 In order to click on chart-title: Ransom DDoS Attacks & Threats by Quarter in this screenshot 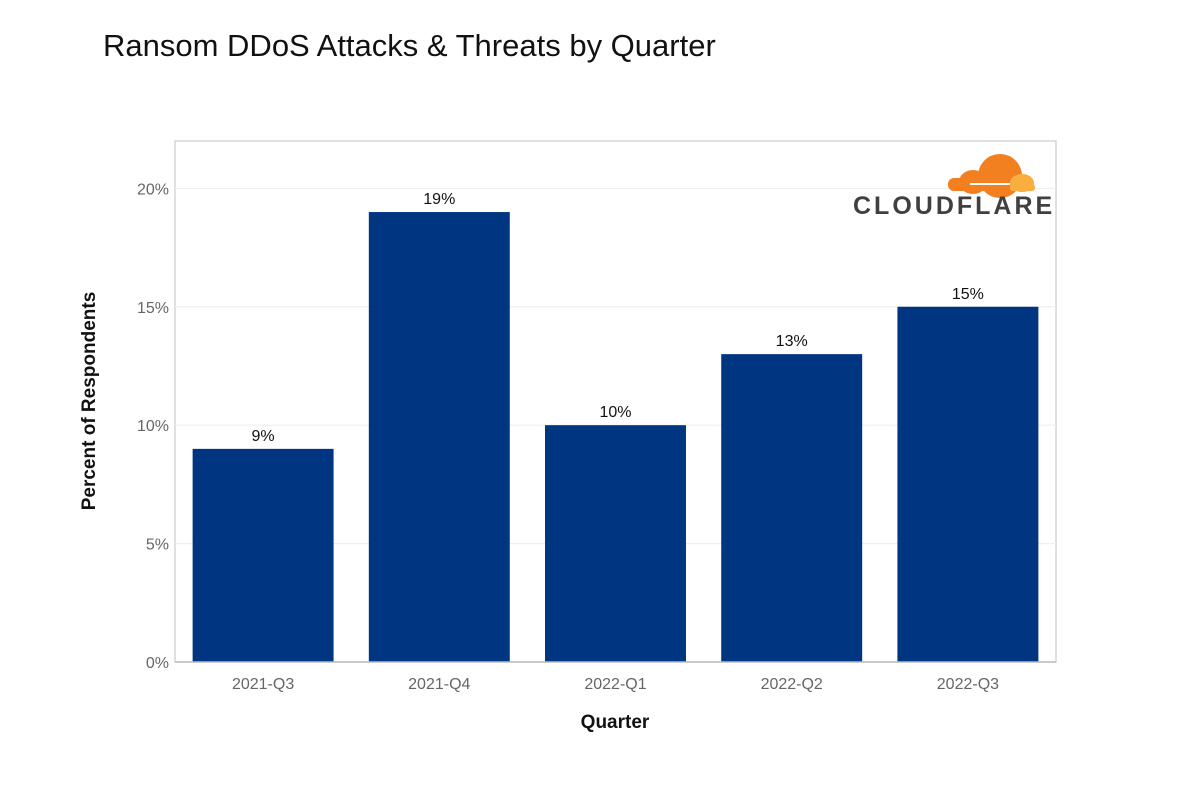, I will do `click(409, 45)`.